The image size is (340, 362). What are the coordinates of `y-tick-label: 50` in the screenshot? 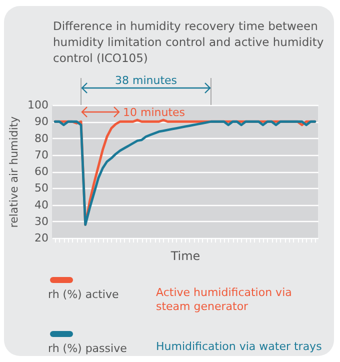 It's located at (41, 188).